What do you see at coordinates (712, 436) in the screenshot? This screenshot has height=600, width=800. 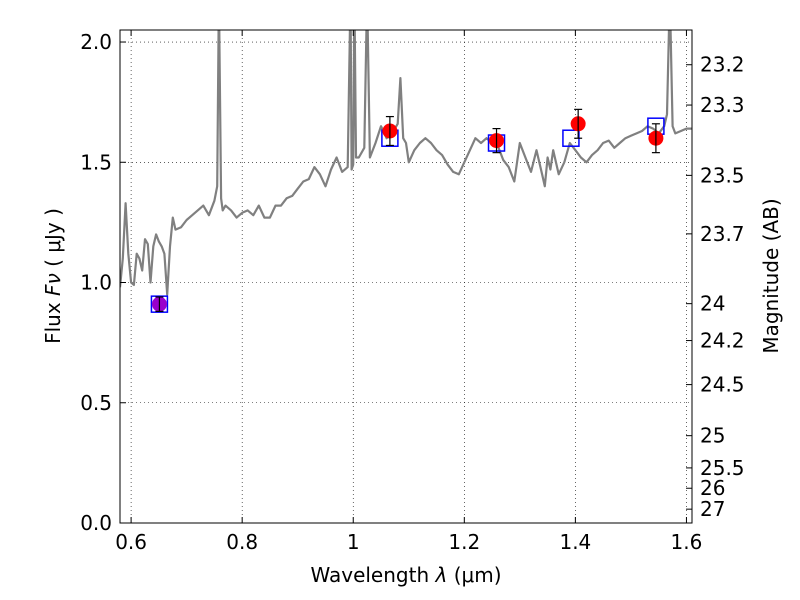 I see `mag-tick-label: 25` at bounding box center [712, 436].